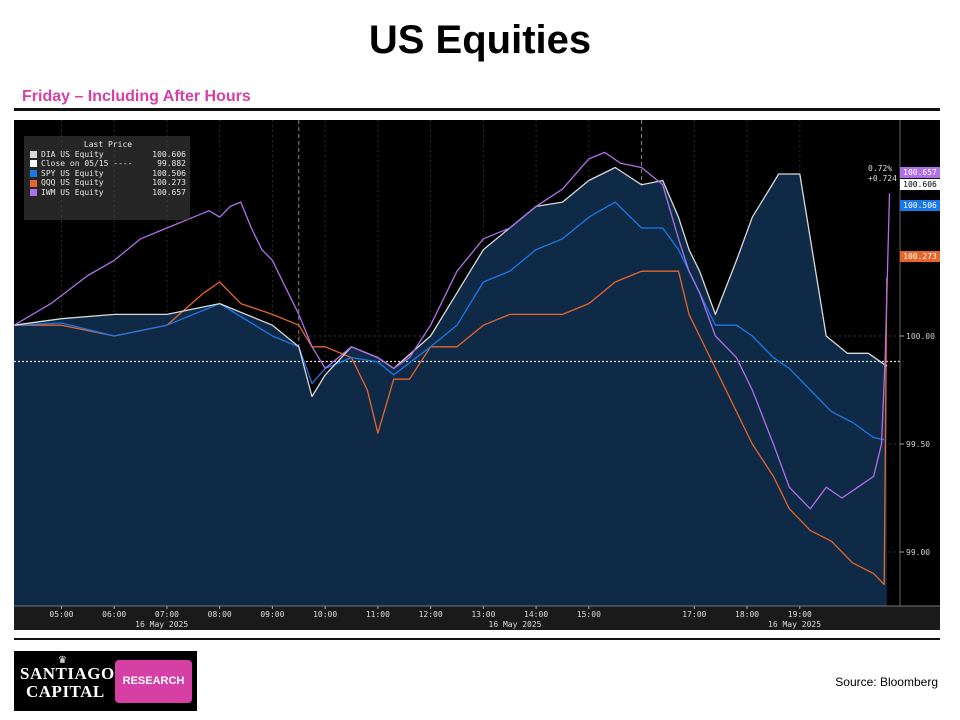  What do you see at coordinates (108, 174) in the screenshot?
I see `legend-item: SPY US Equity 100.506` at bounding box center [108, 174].